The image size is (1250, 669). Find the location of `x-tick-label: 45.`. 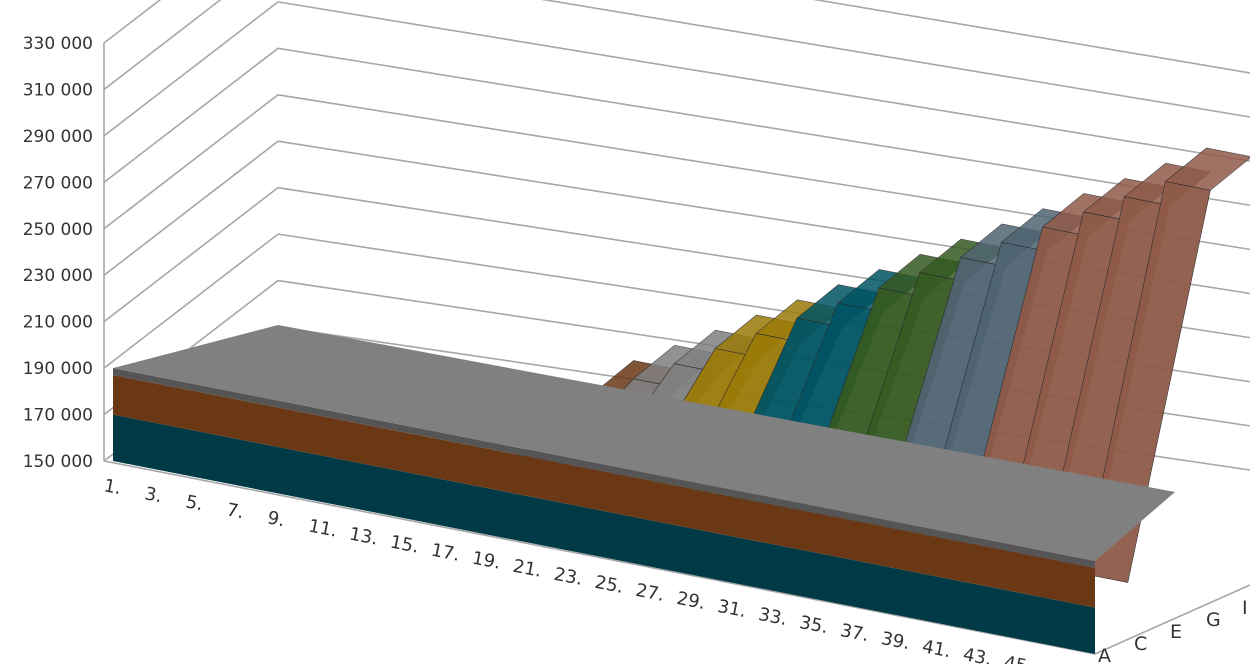

x-tick-label: 45. is located at coordinates (1018, 658).